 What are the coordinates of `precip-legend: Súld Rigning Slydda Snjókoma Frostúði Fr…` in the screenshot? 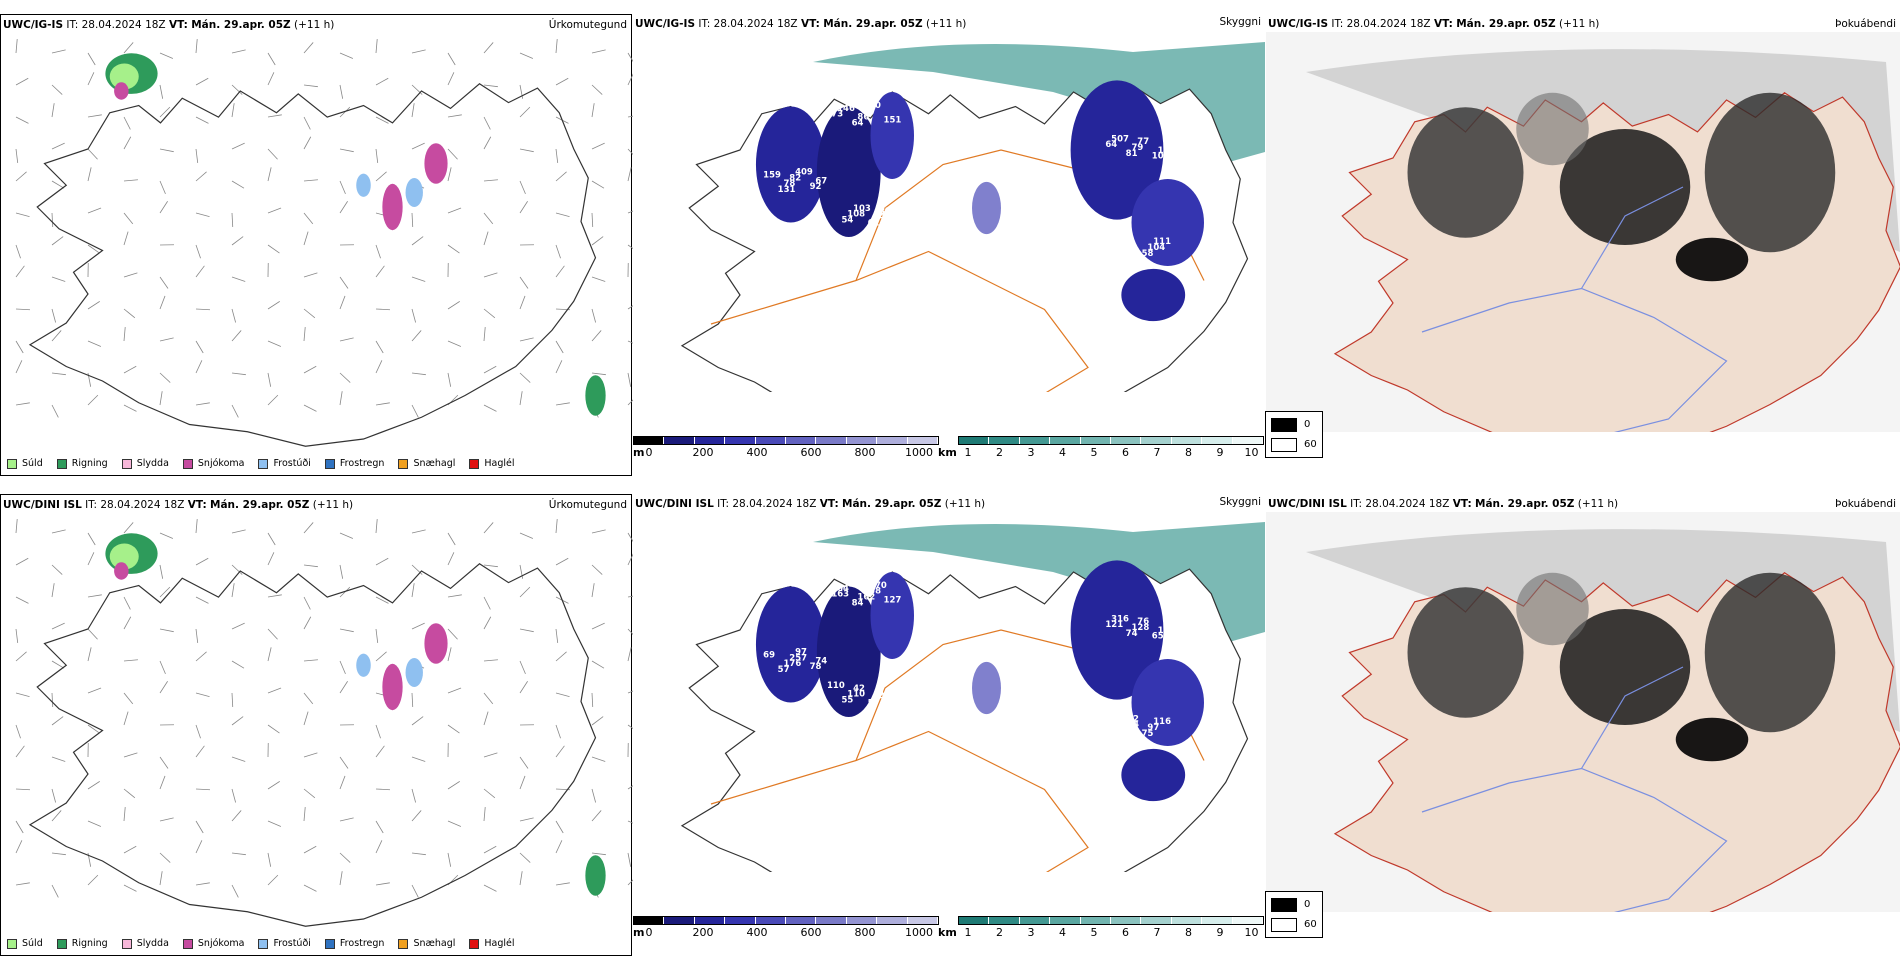 It's located at (261, 463).